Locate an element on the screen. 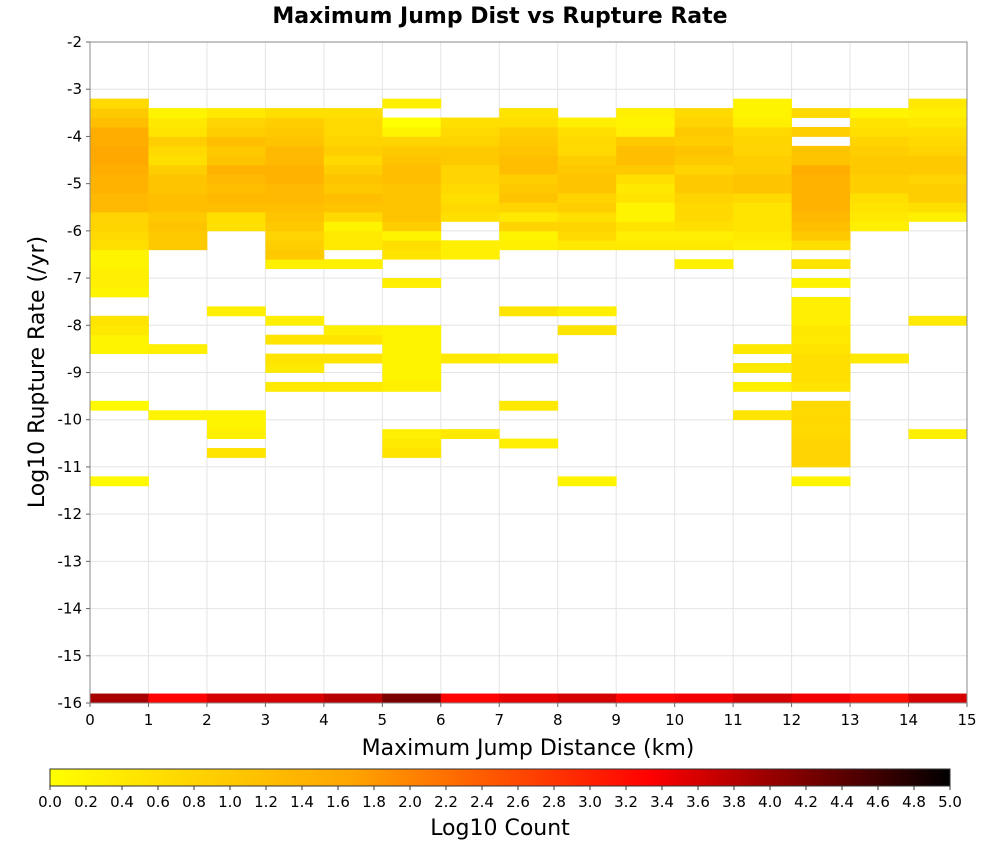 The width and height of the screenshot is (1000, 850). y-tick-label: -5 is located at coordinates (74, 184).